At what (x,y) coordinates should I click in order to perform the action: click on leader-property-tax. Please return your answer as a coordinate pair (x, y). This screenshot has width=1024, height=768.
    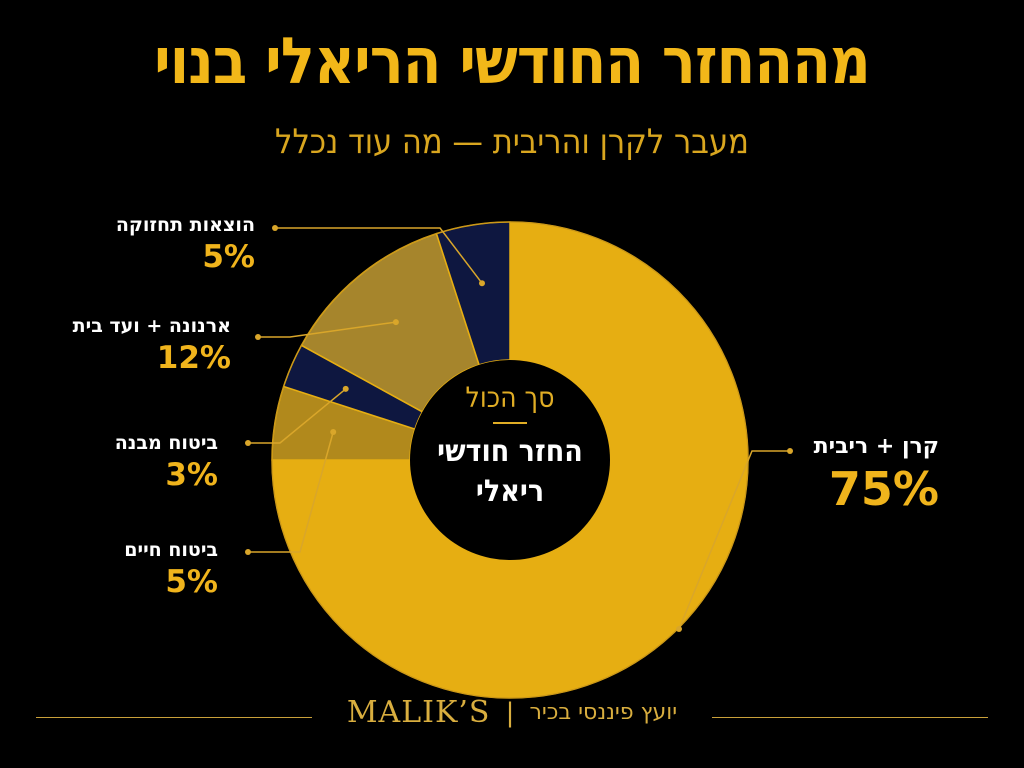
    Looking at the image, I should click on (327, 329).